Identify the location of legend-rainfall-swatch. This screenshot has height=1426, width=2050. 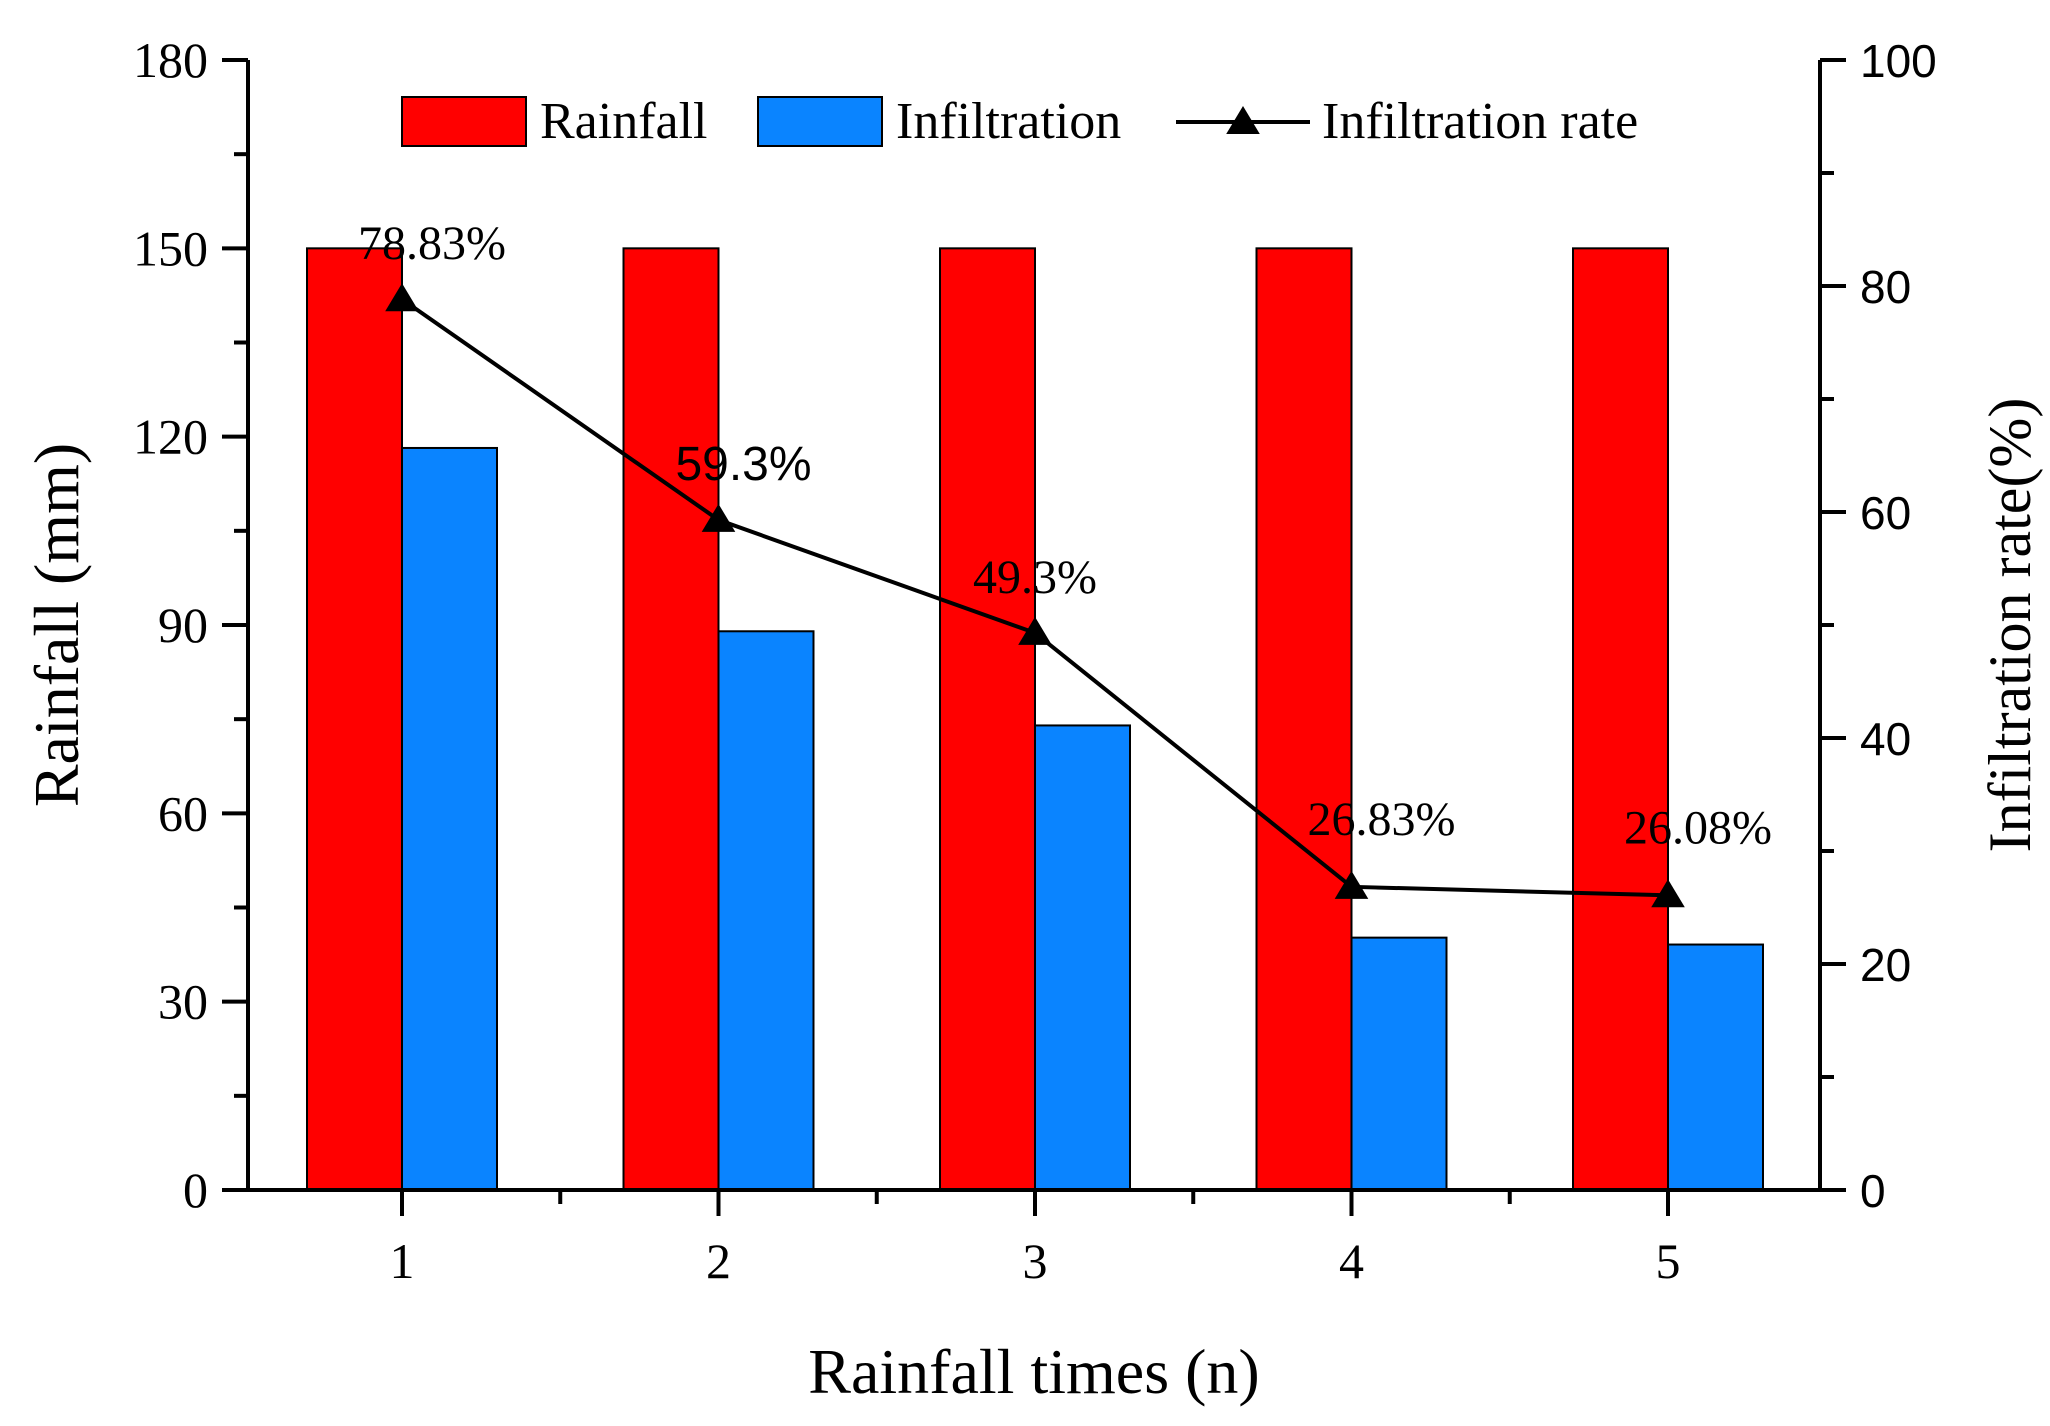
(464, 121).